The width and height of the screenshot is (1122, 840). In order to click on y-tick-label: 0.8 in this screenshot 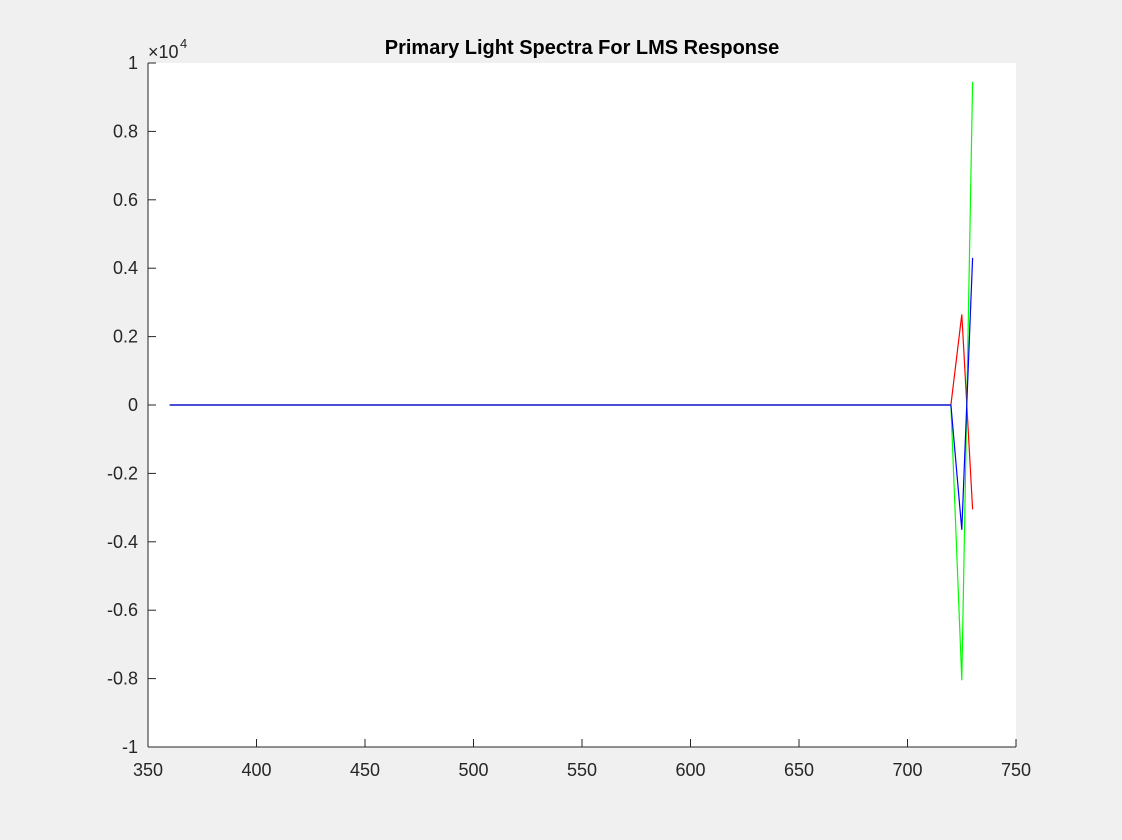, I will do `click(125, 131)`.